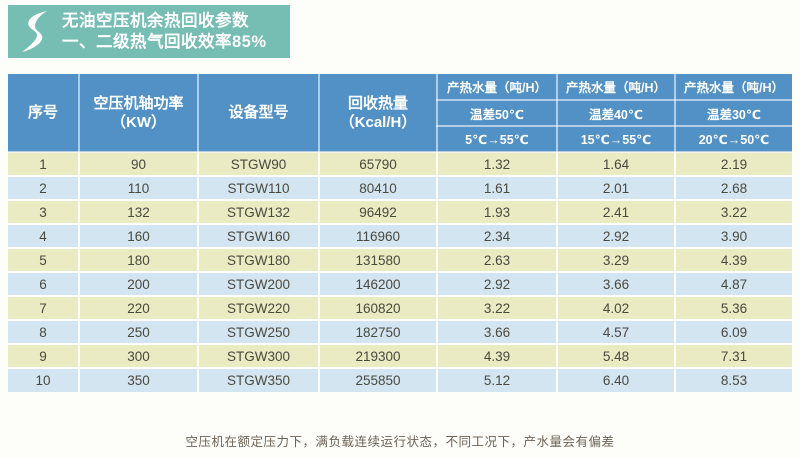 The height and width of the screenshot is (458, 800). What do you see at coordinates (164, 41) in the screenshot?
I see `banner-title-line2: 一、二级热气回收效率85%` at bounding box center [164, 41].